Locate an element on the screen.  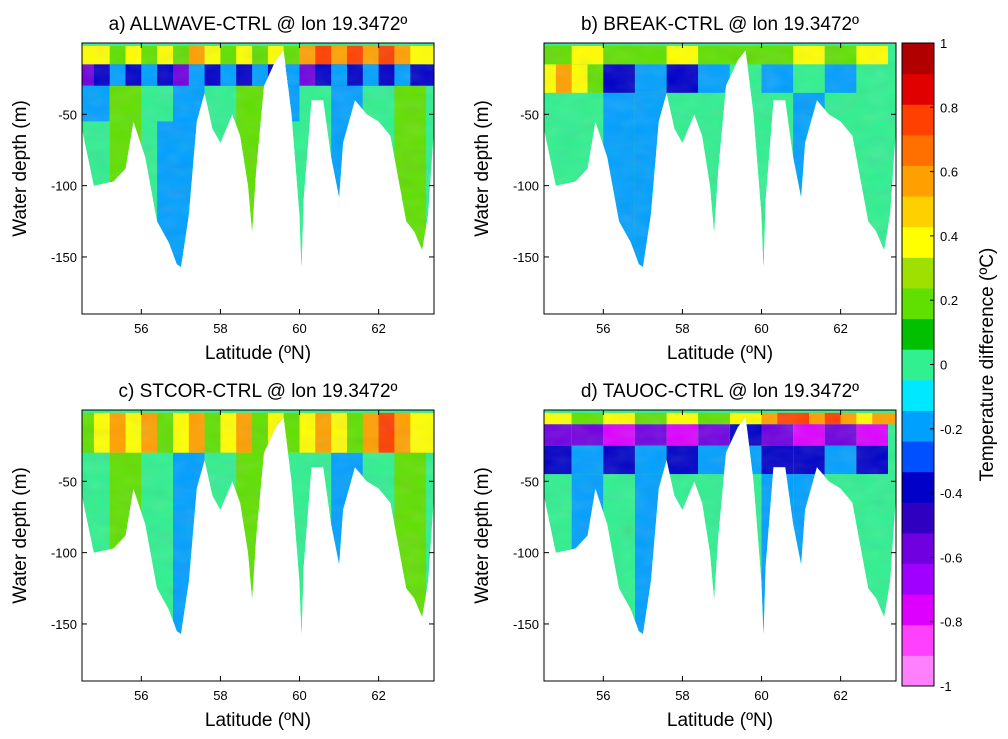
colorbar-tick-label: -0.2 is located at coordinates (951, 429).